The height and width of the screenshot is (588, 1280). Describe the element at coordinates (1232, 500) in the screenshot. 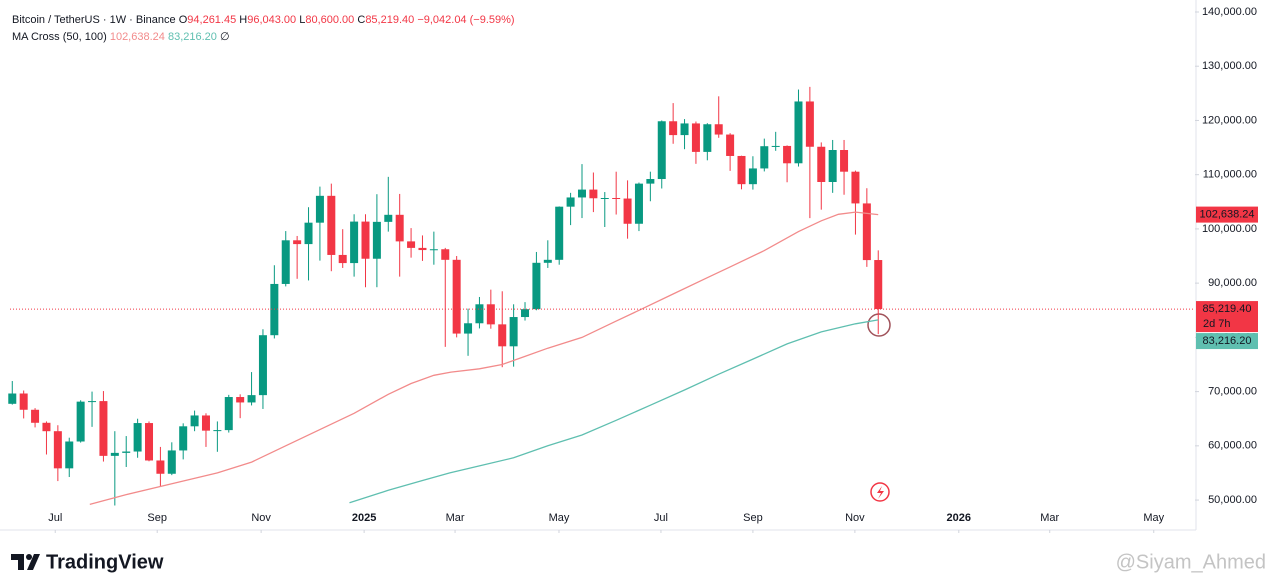

I see `y-tick-label: 50,000.00` at that location.